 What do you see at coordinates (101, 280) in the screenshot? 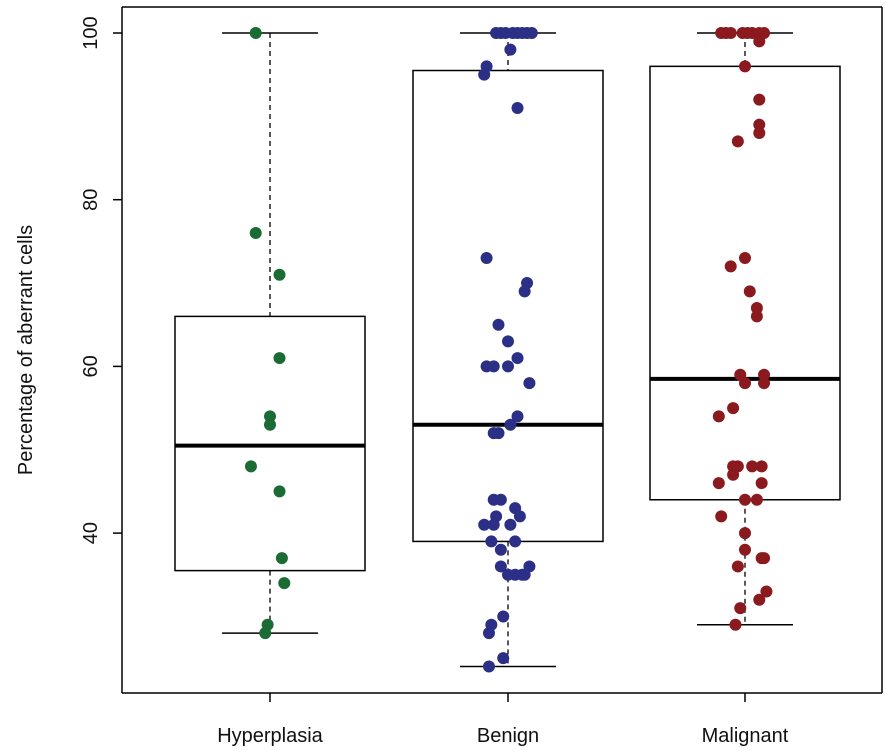
I see `y-axis-ticks: 40 60 80 100` at bounding box center [101, 280].